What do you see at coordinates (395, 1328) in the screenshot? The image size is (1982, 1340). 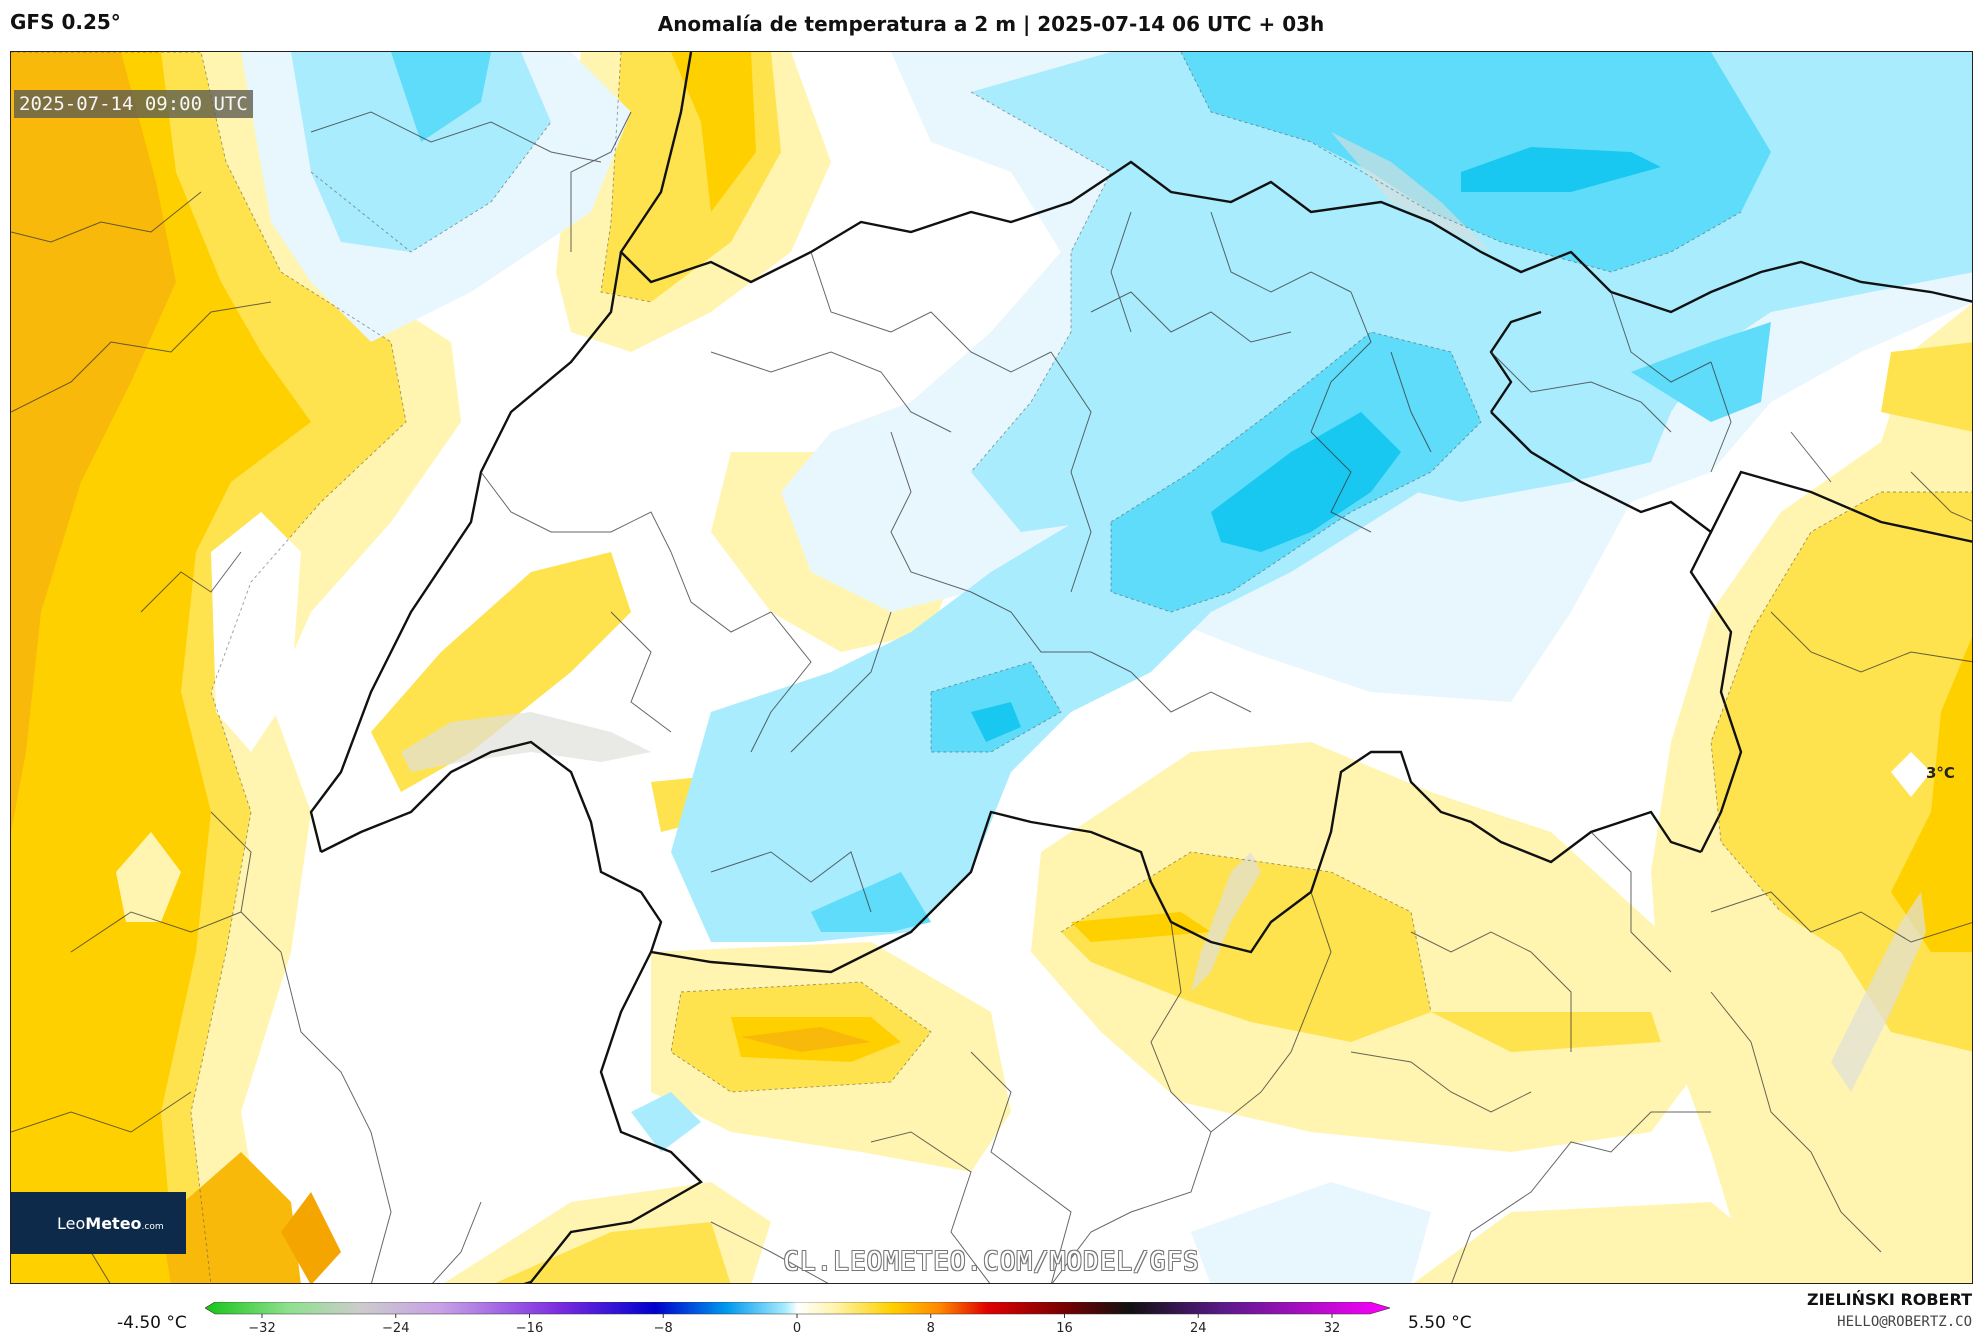 I see `colorbar-tick-label: −24` at bounding box center [395, 1328].